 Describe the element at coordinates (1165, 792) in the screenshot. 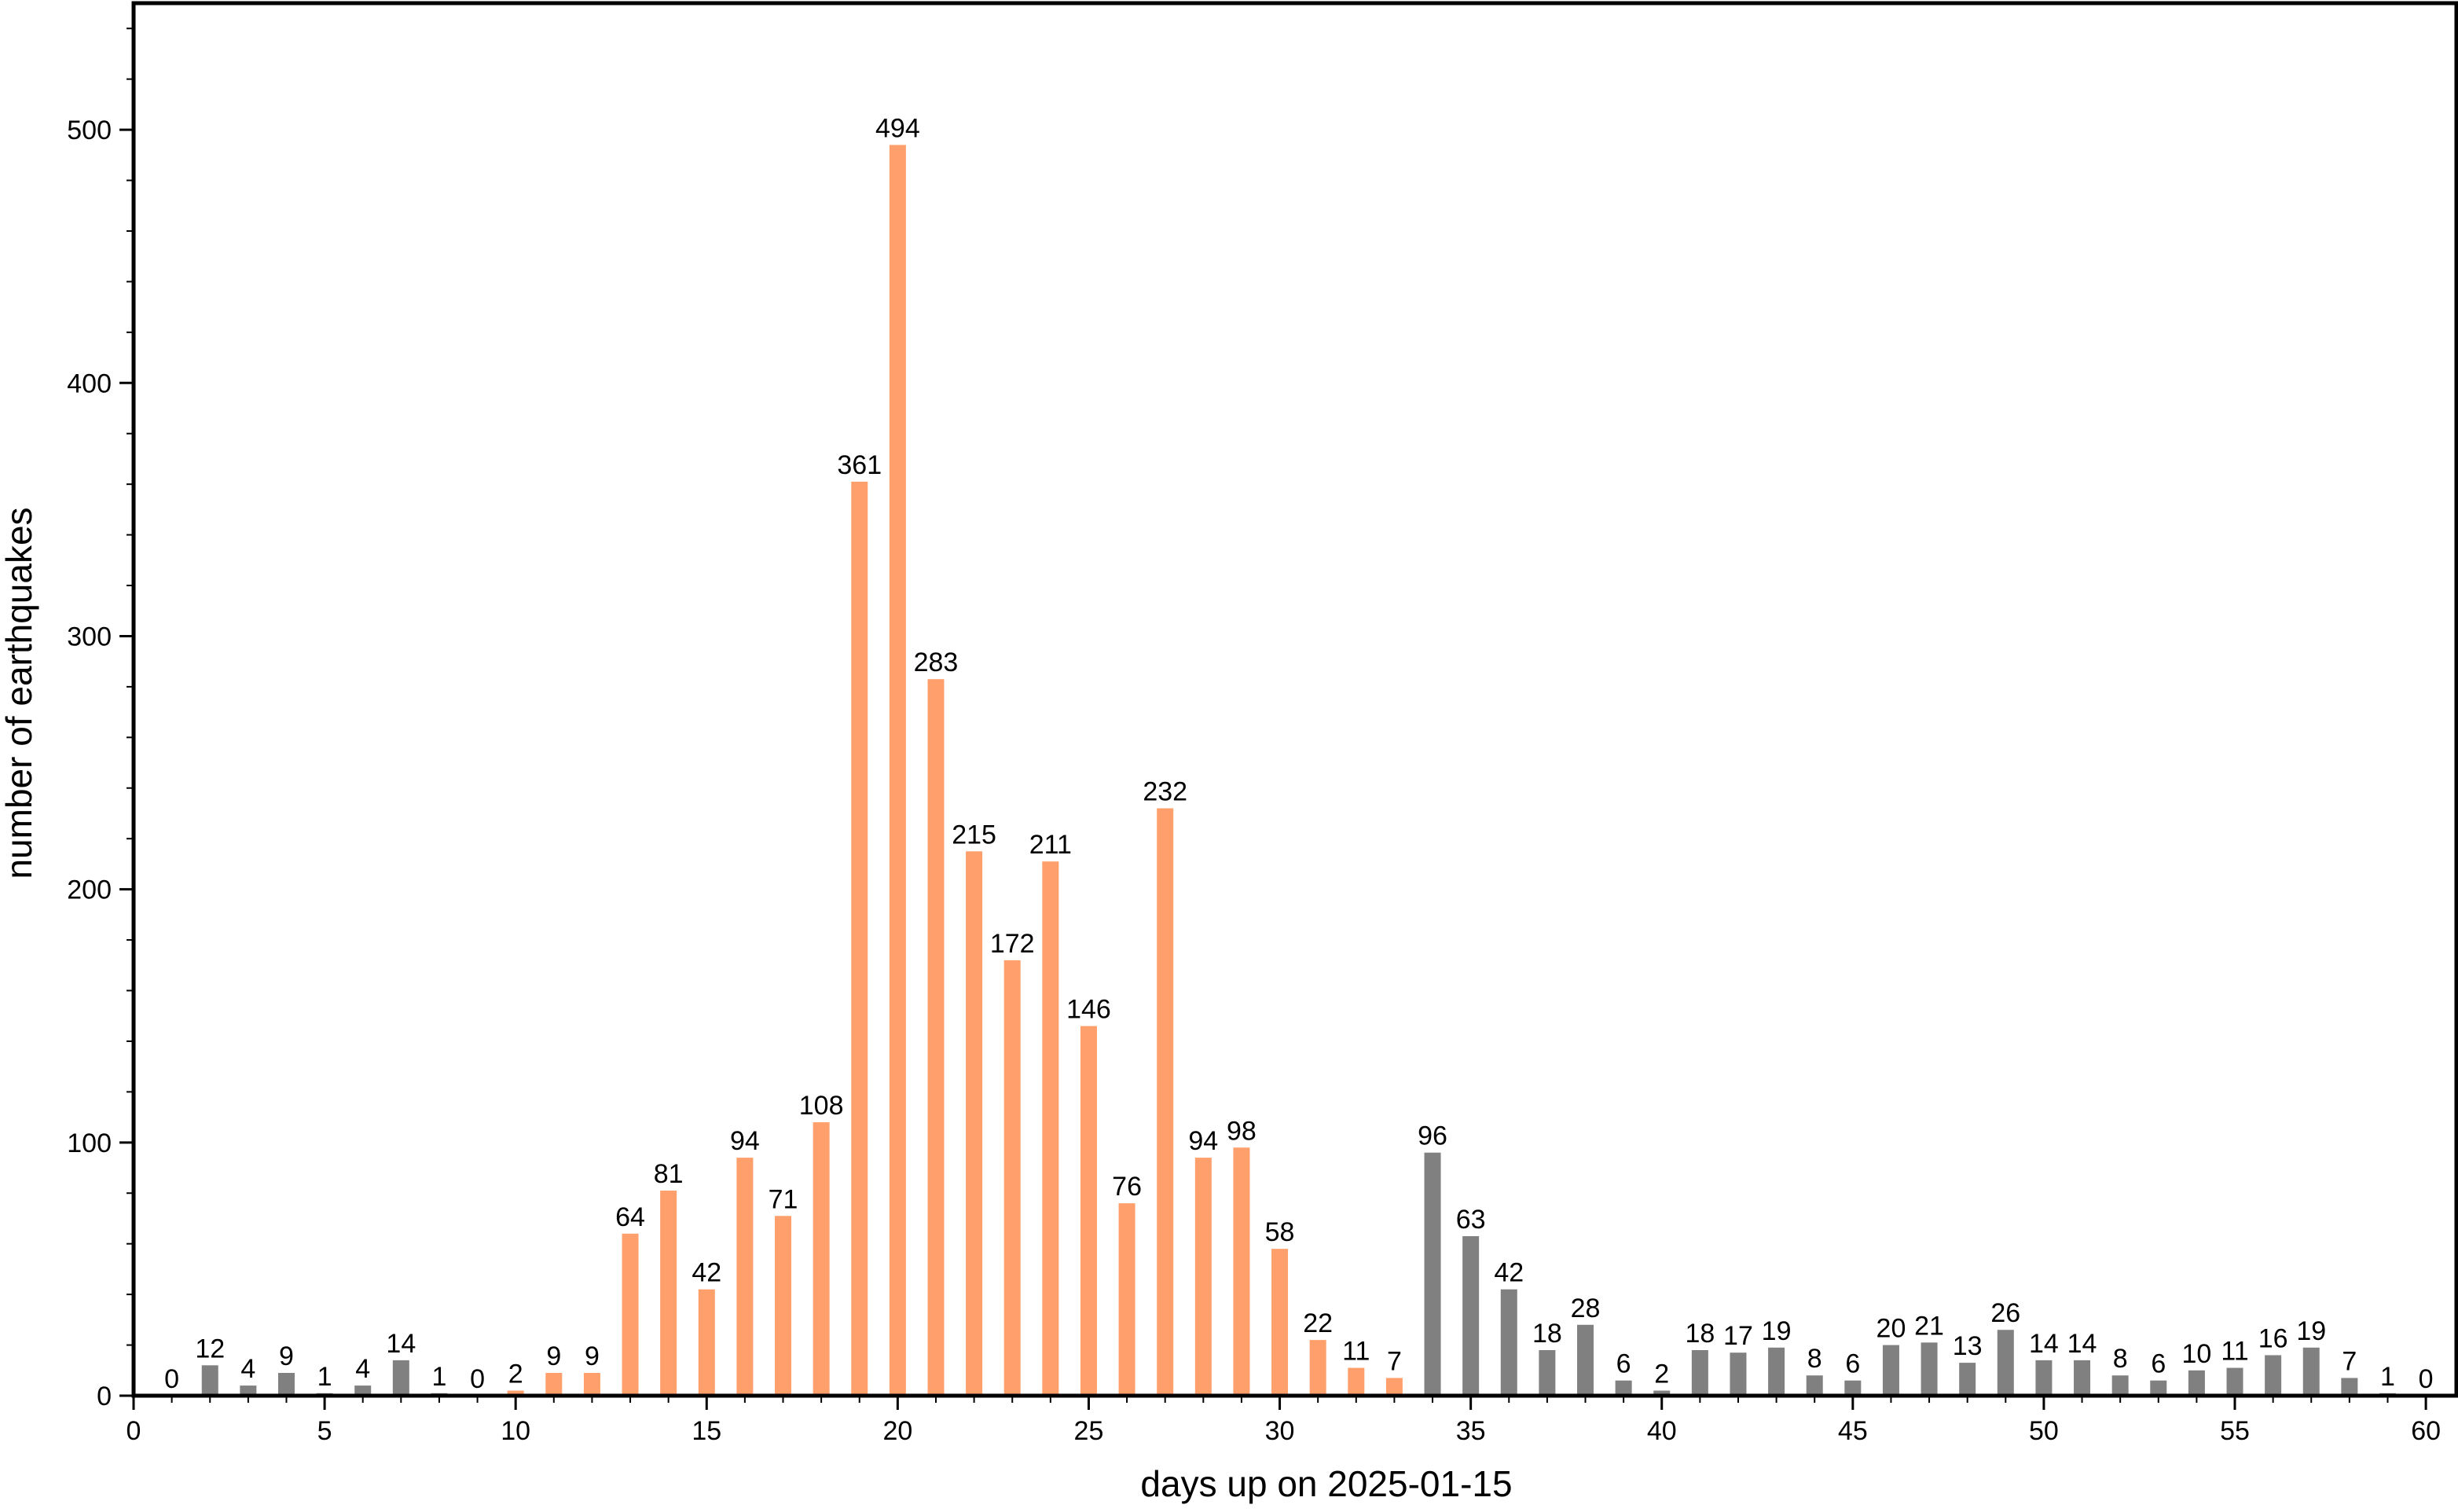

I see `data-label-day-27: 232` at that location.